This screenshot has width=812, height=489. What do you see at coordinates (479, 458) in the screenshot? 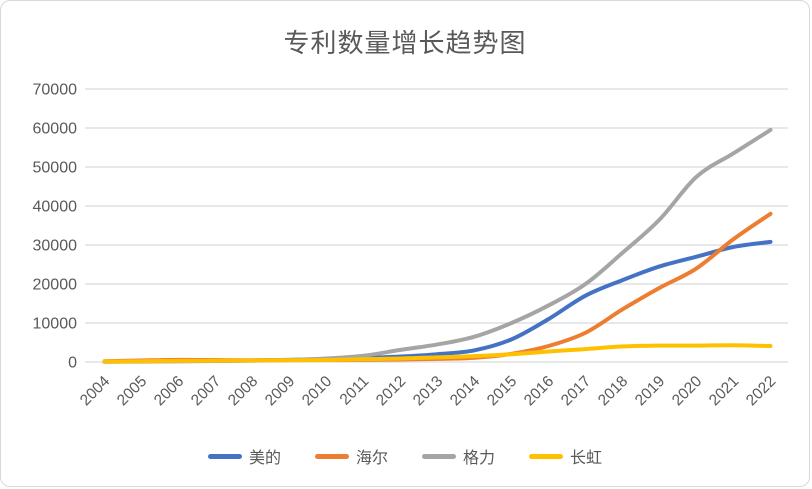
I see `legend-label: 格力` at bounding box center [479, 458].